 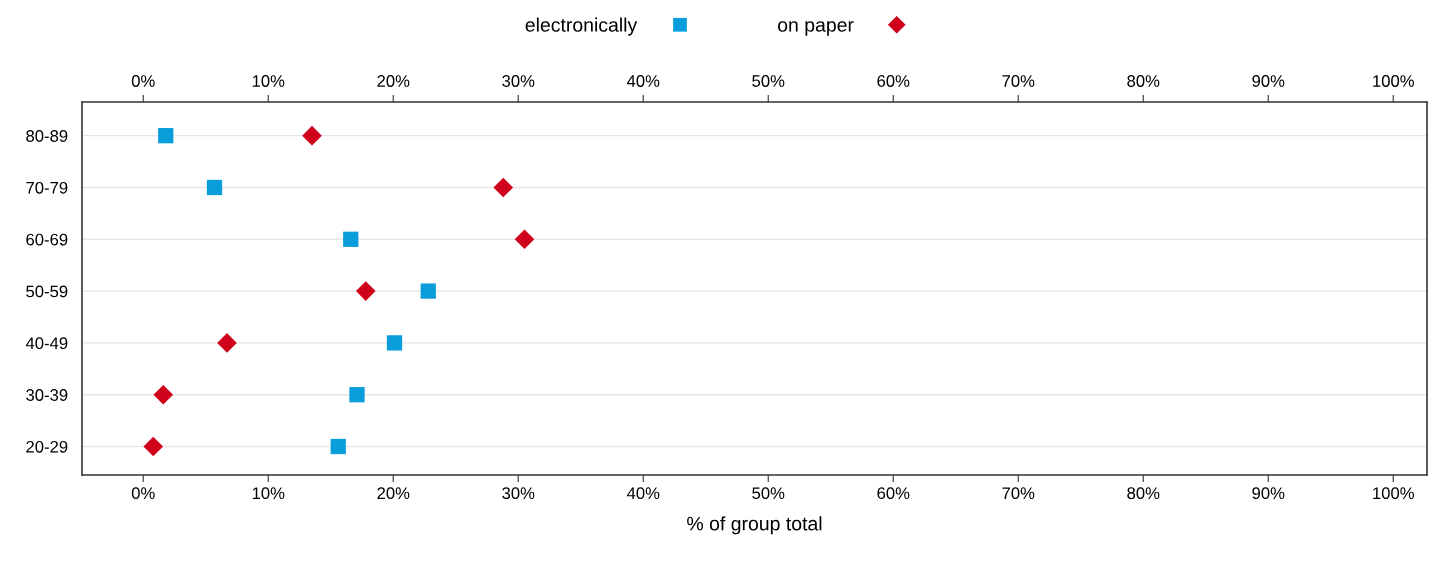 I want to click on x-tick-label: 10%, so click(x=268, y=493).